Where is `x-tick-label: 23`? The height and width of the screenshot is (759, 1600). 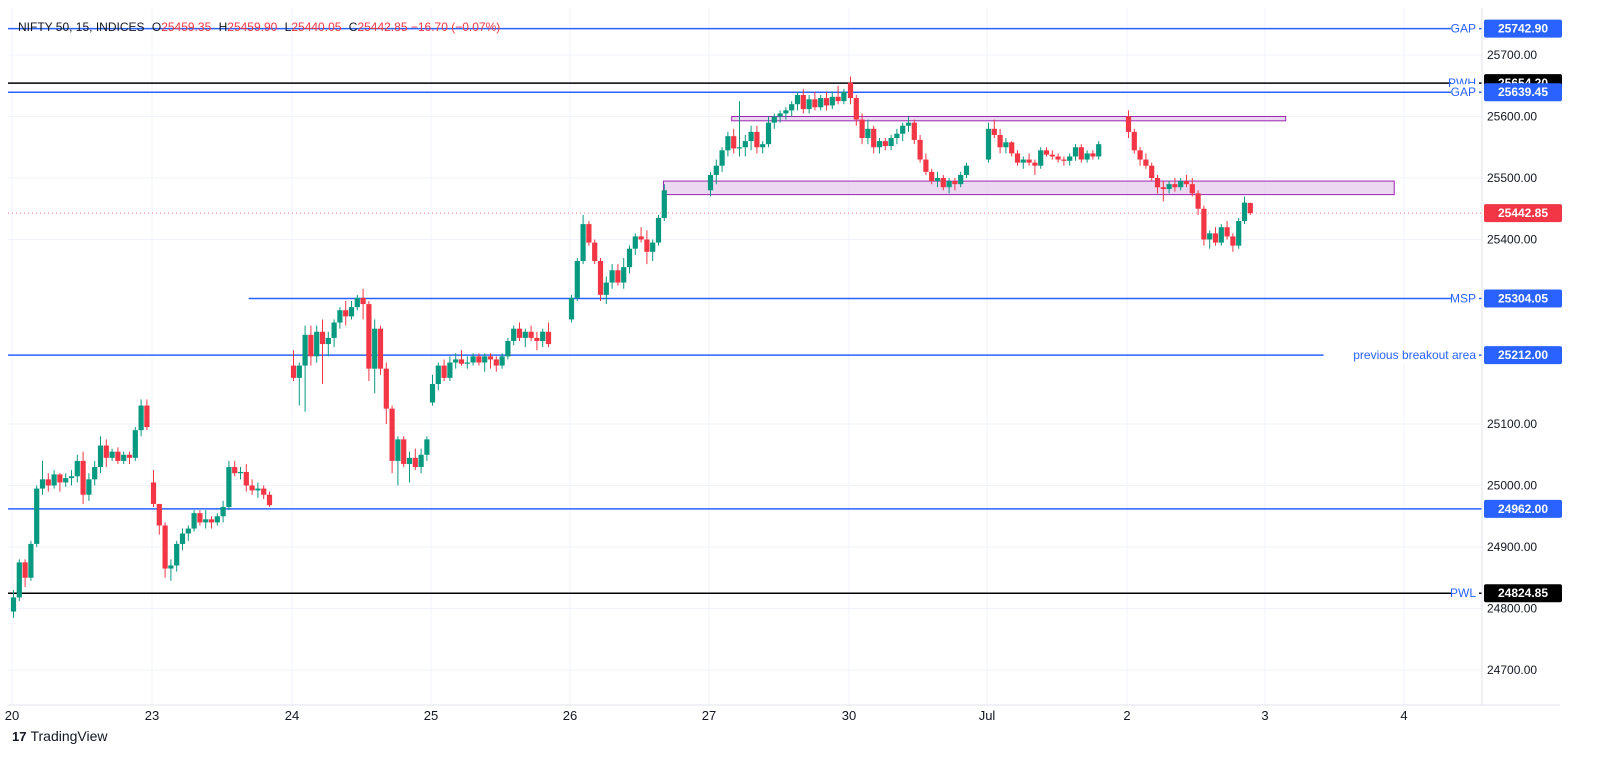 x-tick-label: 23 is located at coordinates (152, 715).